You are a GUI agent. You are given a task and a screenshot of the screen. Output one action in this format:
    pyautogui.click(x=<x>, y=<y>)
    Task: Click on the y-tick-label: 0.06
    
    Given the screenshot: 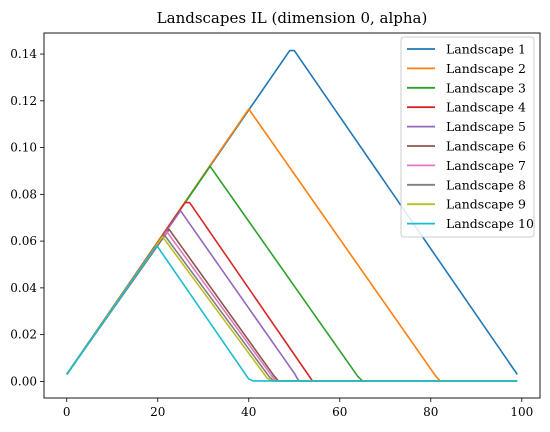 What is the action you would take?
    pyautogui.click(x=23, y=241)
    